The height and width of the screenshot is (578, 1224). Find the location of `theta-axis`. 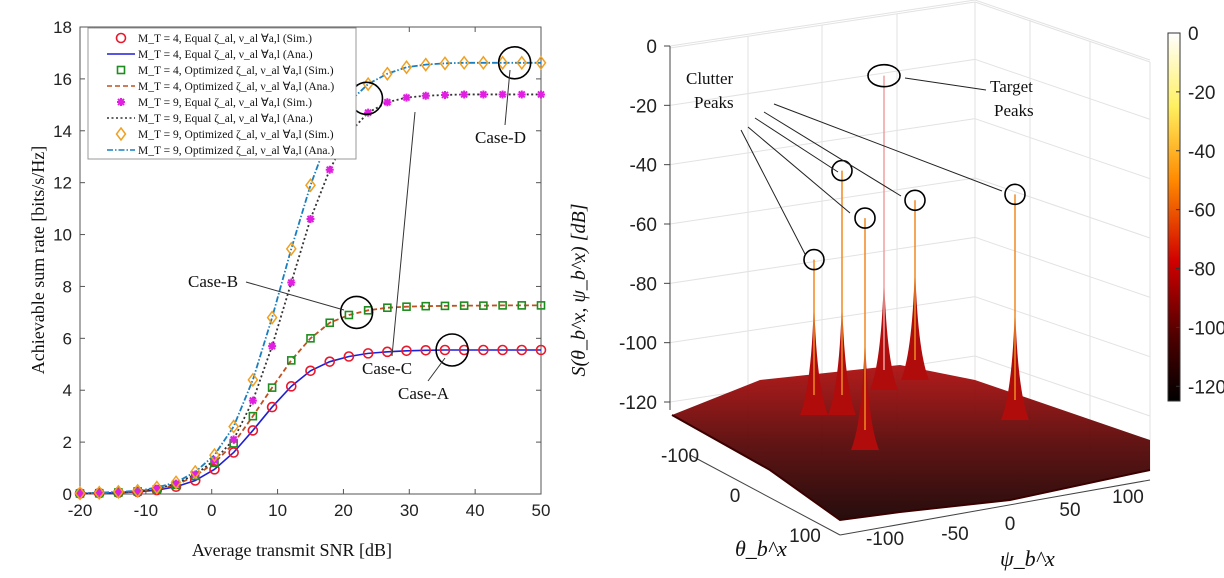

theta-axis is located at coordinates (765, 495).